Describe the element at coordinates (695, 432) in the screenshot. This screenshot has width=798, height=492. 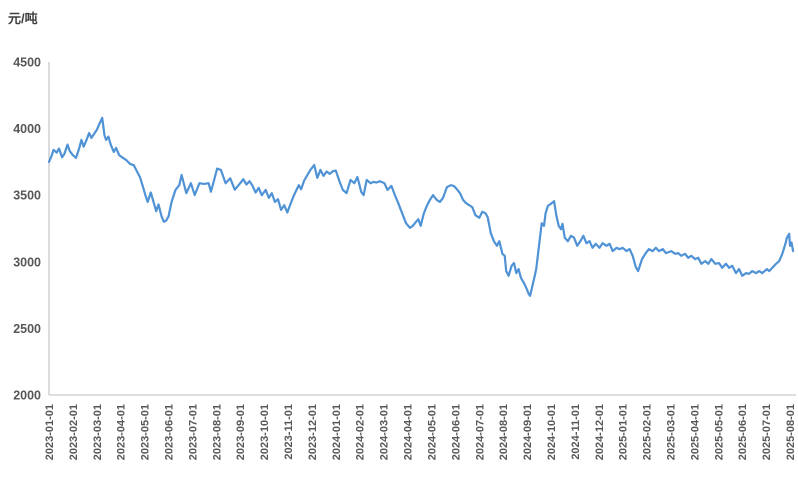
I see `x-tick-label: 2025-04-01` at that location.